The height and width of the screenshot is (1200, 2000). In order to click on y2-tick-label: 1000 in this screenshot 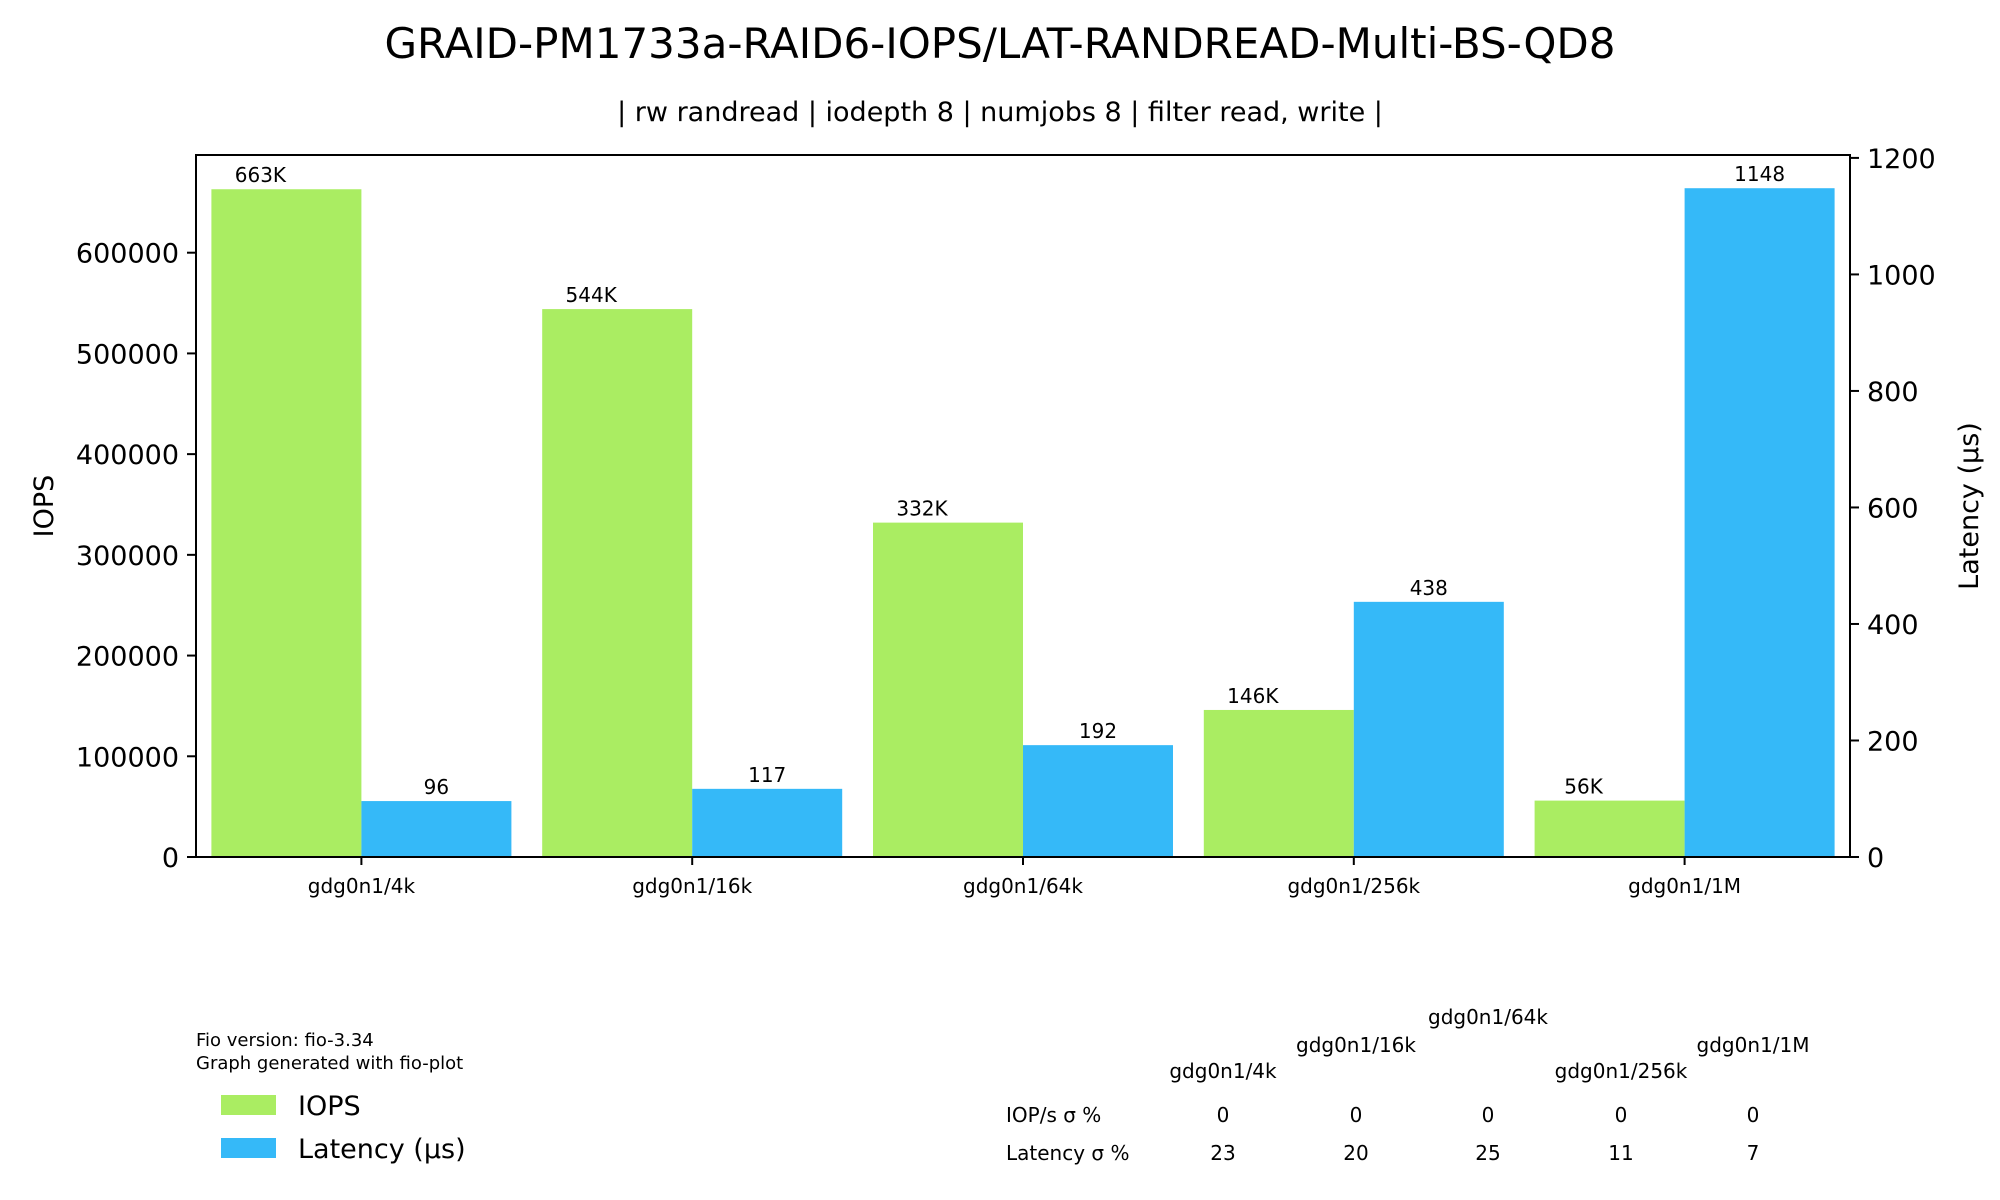, I will do `click(1901, 275)`.